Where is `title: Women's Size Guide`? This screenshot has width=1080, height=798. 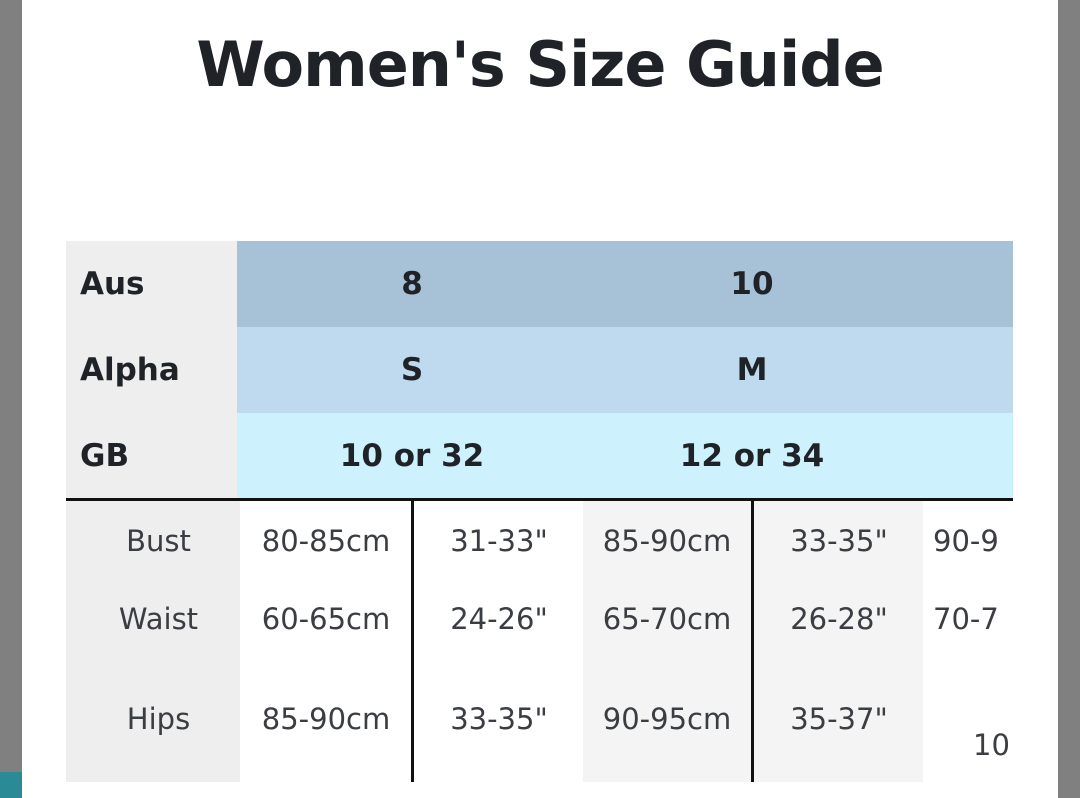
title: Women's Size Guide is located at coordinates (540, 64).